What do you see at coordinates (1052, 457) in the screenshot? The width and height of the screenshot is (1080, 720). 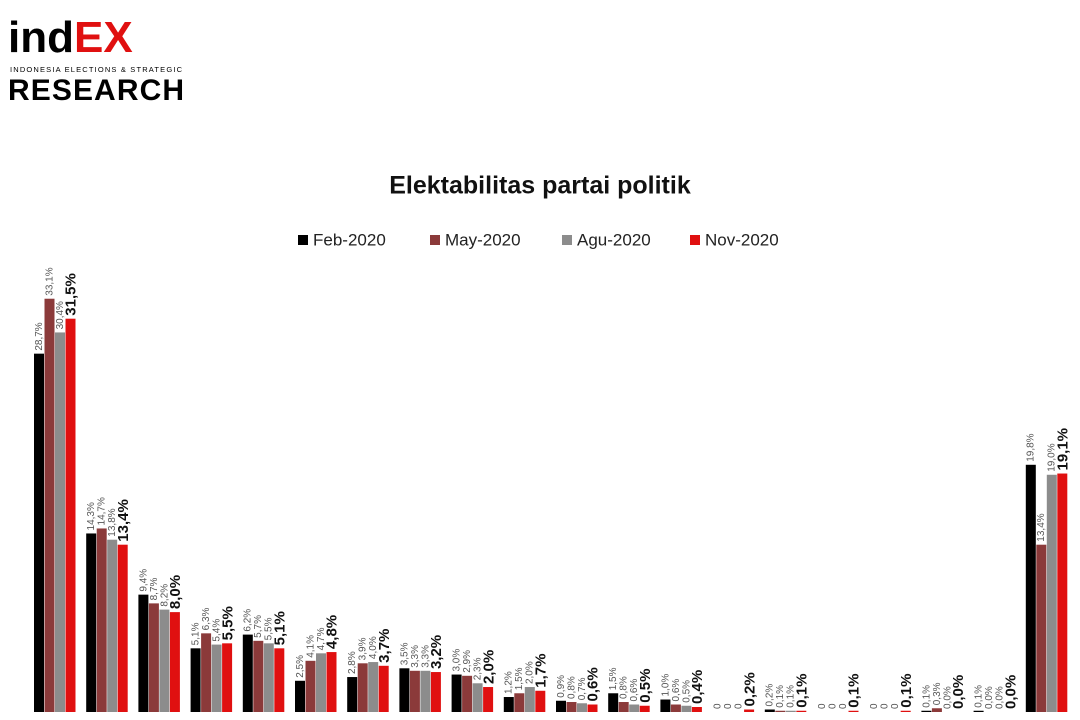 I see `data-label: 19,0%` at bounding box center [1052, 457].